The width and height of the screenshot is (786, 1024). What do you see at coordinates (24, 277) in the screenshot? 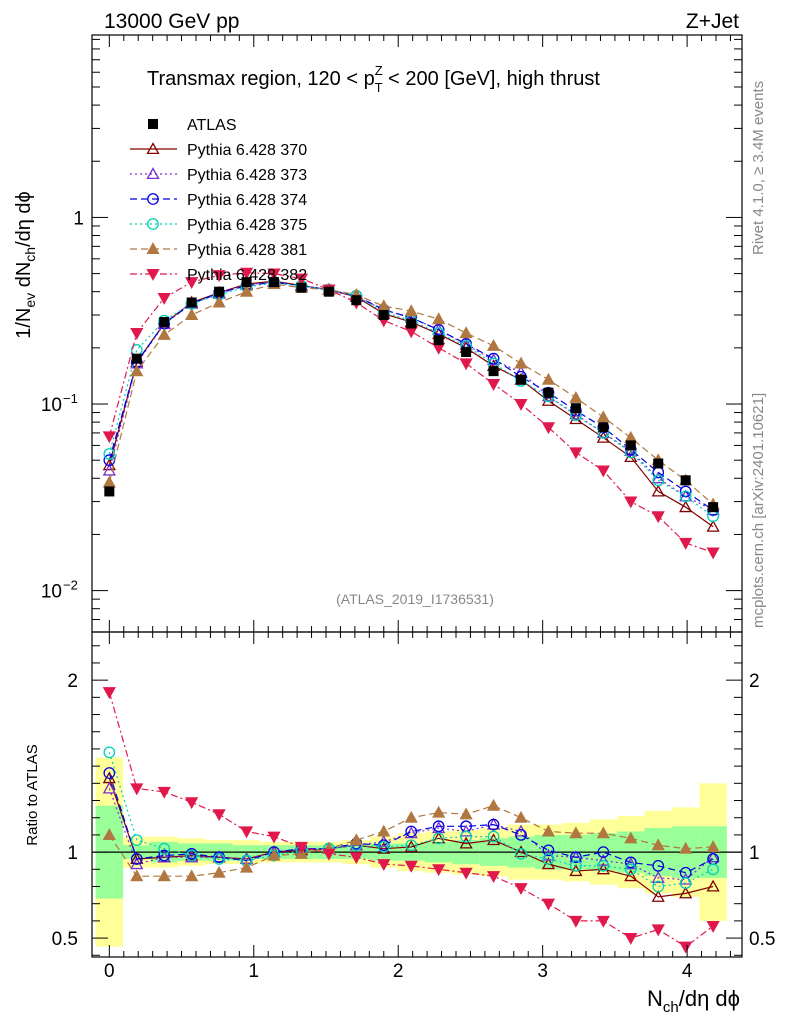
I see `ylabel-part2: dN` at bounding box center [24, 277].